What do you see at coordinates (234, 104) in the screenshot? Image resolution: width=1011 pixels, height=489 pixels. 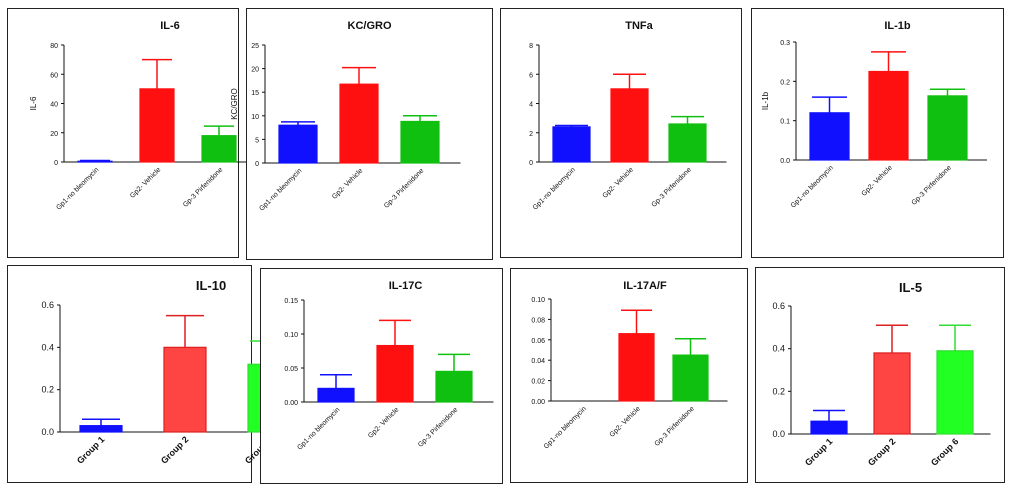 I see `y-axis-label: KC/GRO` at bounding box center [234, 104].